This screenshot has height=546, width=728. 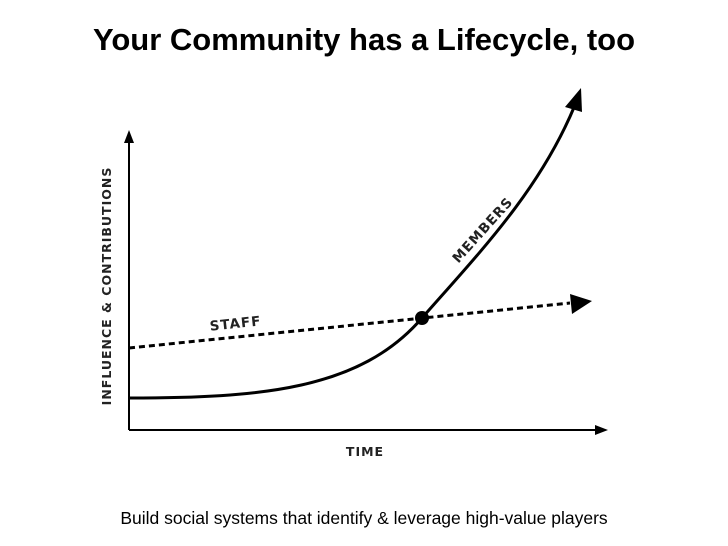 What do you see at coordinates (129, 280) in the screenshot?
I see `y-axis` at bounding box center [129, 280].